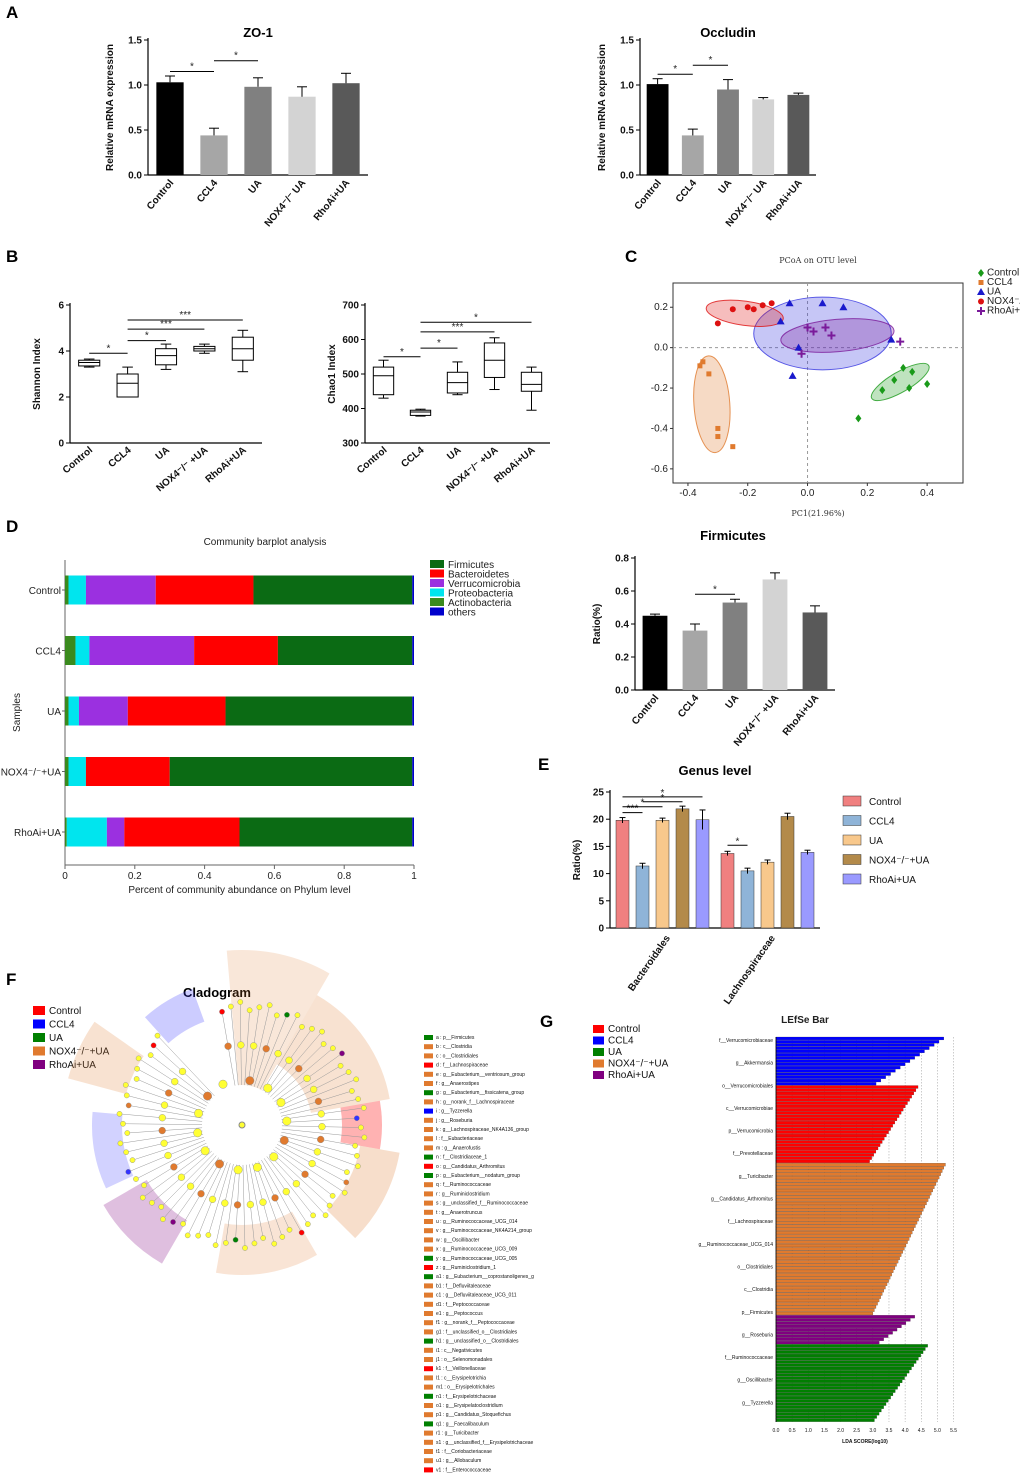  Describe the element at coordinates (747, 899) in the screenshot. I see `bar-CCL4-Lachnospiraceae` at that location.